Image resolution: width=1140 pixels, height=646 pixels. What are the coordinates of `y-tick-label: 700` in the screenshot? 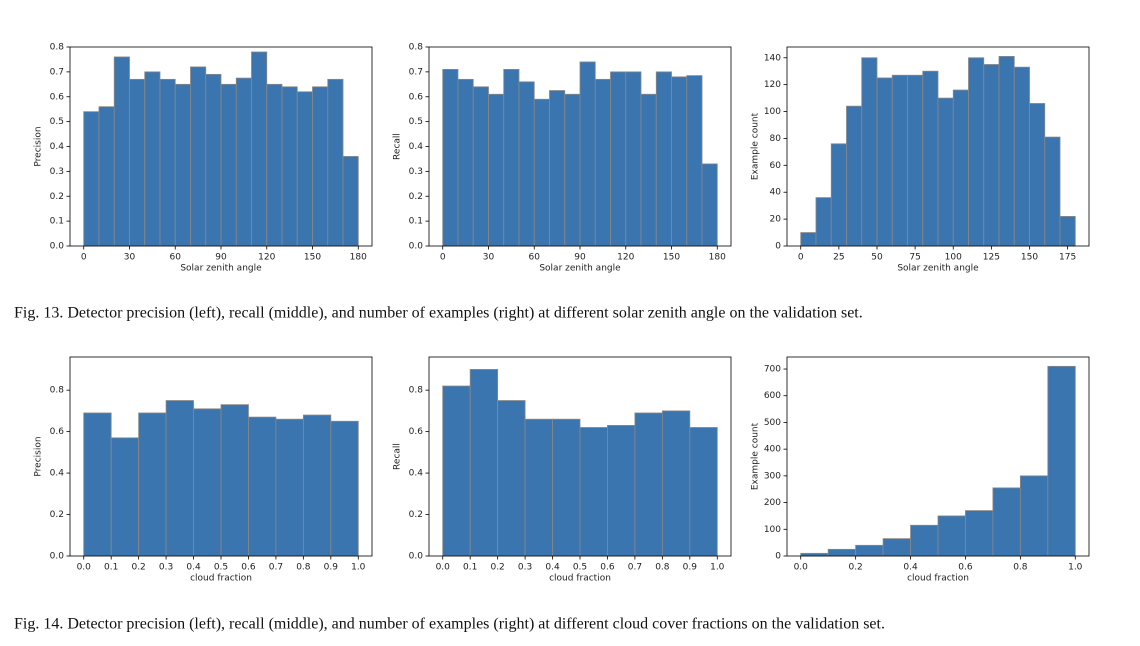 It's located at (772, 370).